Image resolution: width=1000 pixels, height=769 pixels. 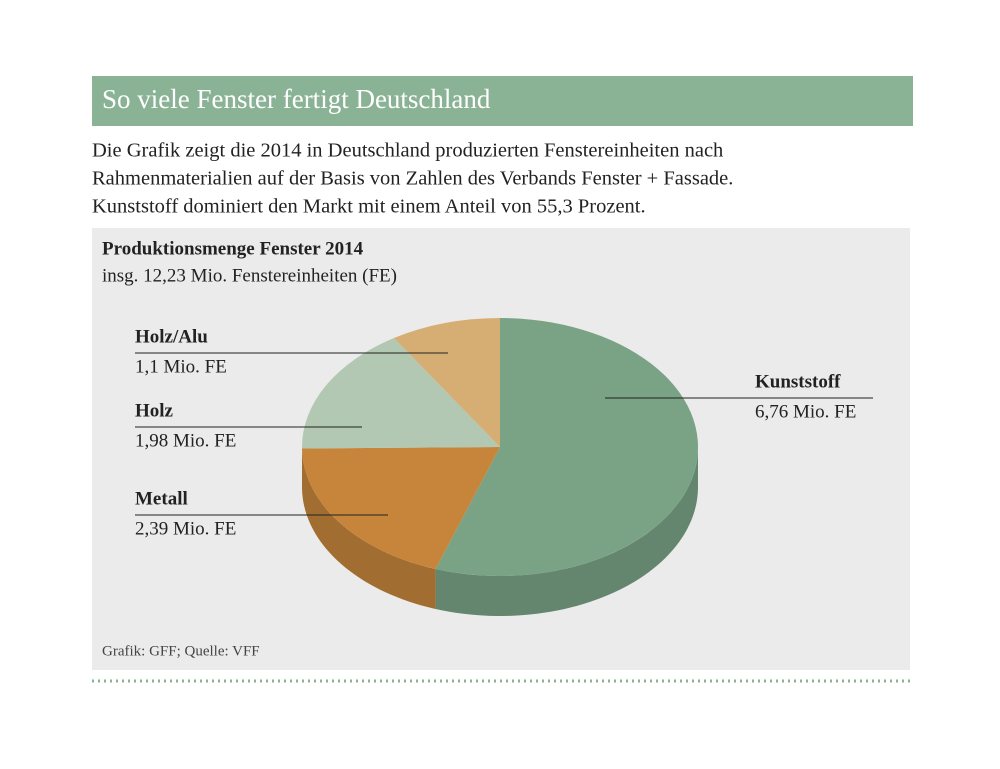 I want to click on slice-name: Metall, so click(x=161, y=498).